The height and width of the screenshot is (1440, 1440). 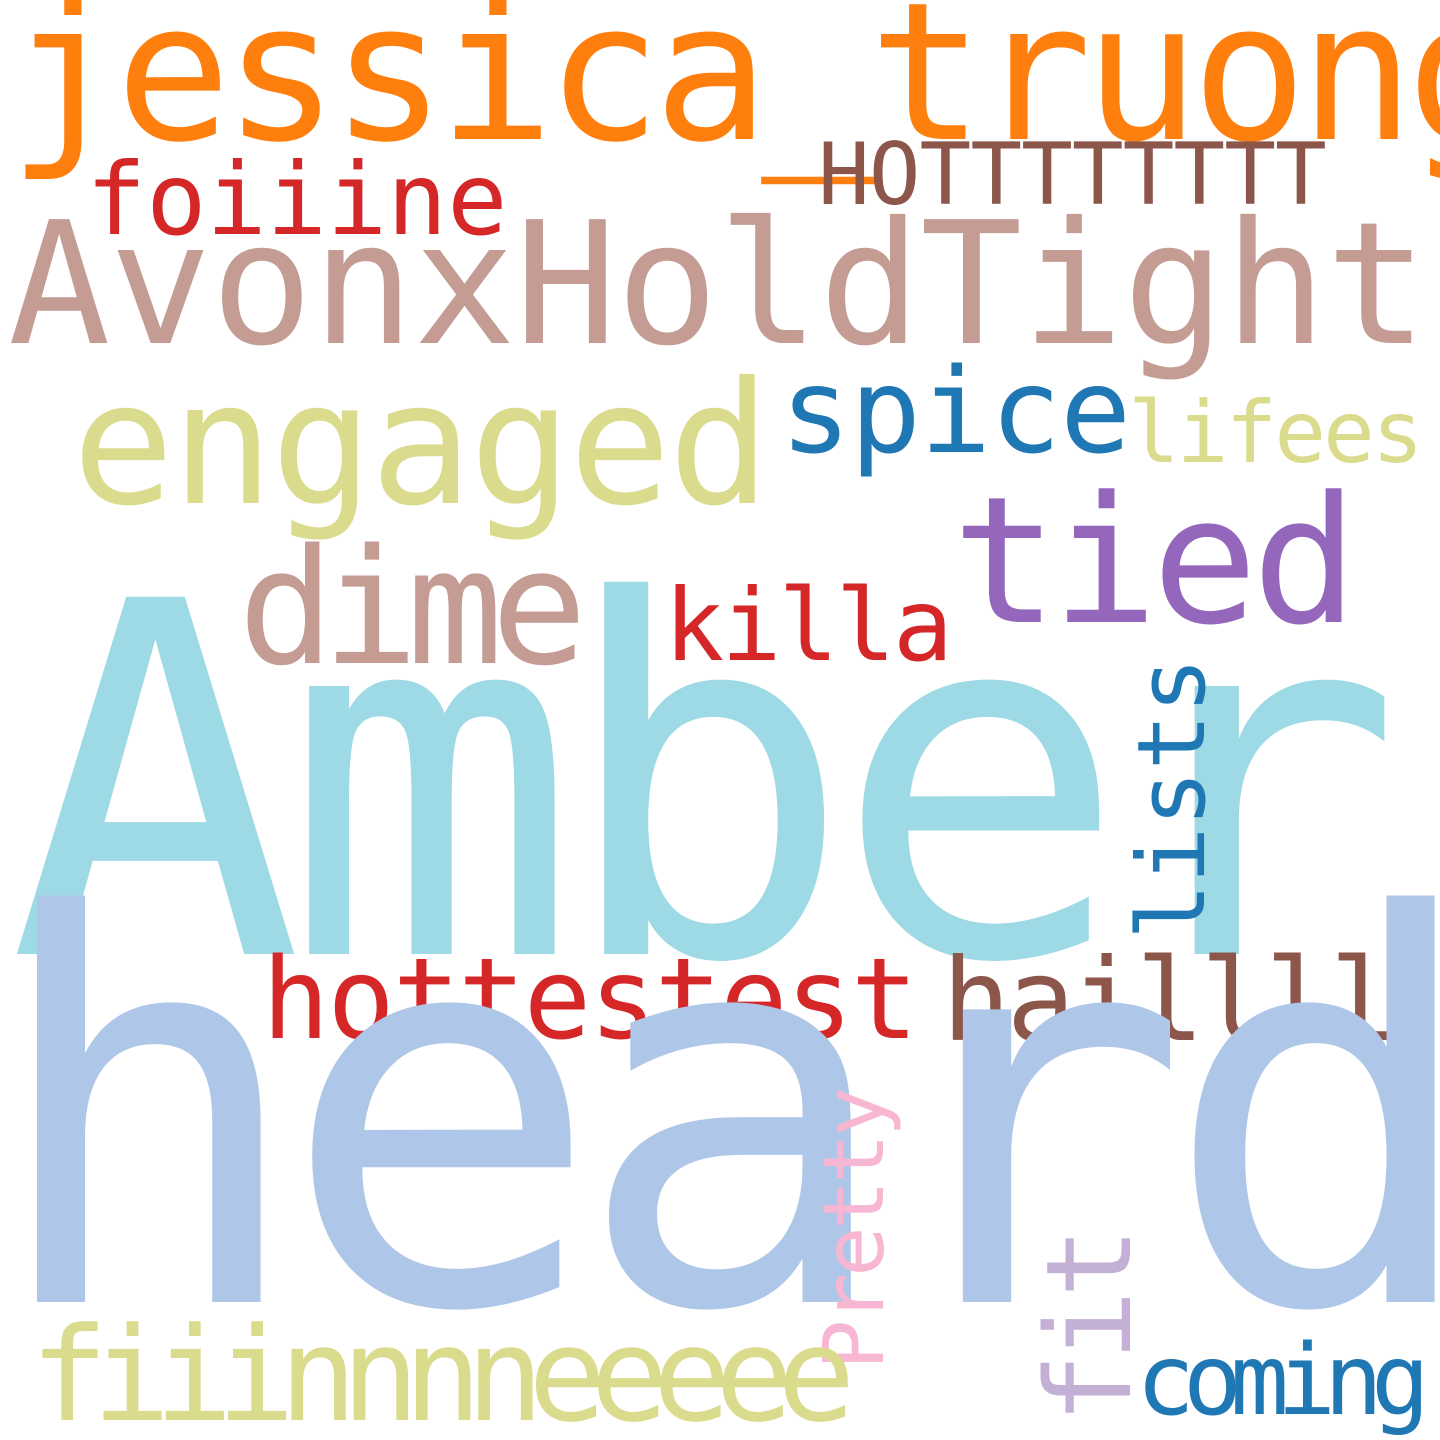 I want to click on word-spice: spice, so click(x=955, y=411).